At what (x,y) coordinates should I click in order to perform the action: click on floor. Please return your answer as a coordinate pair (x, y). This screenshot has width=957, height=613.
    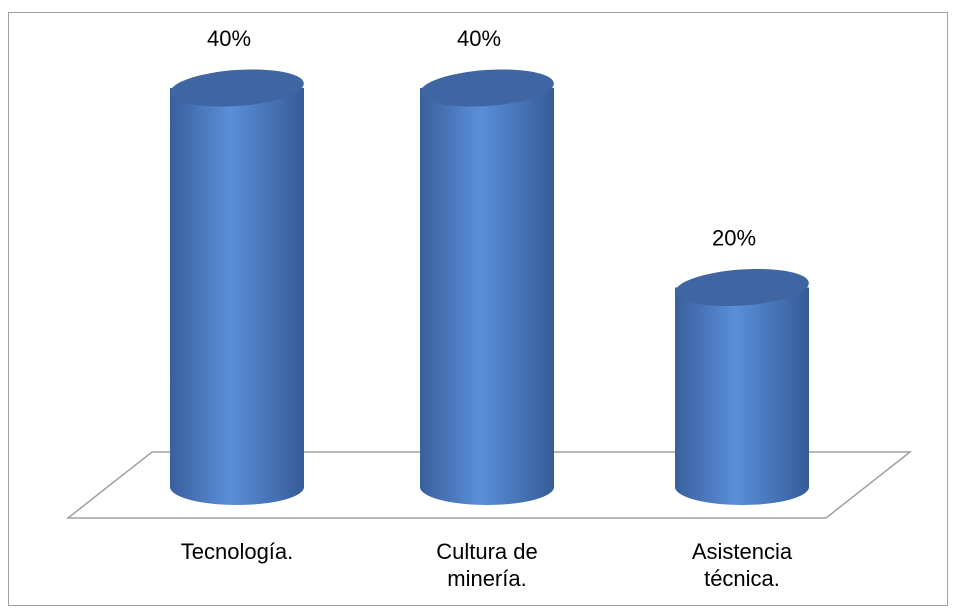
    Looking at the image, I should click on (489, 485).